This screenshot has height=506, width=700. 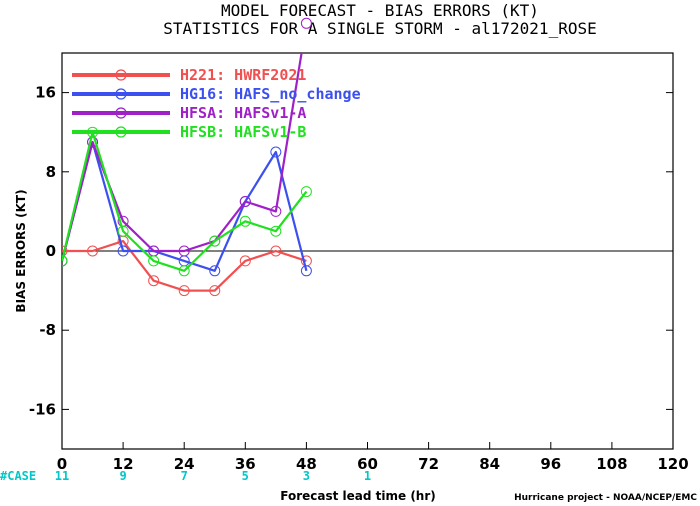 I want to click on x-tick-label: 12, so click(x=123, y=464).